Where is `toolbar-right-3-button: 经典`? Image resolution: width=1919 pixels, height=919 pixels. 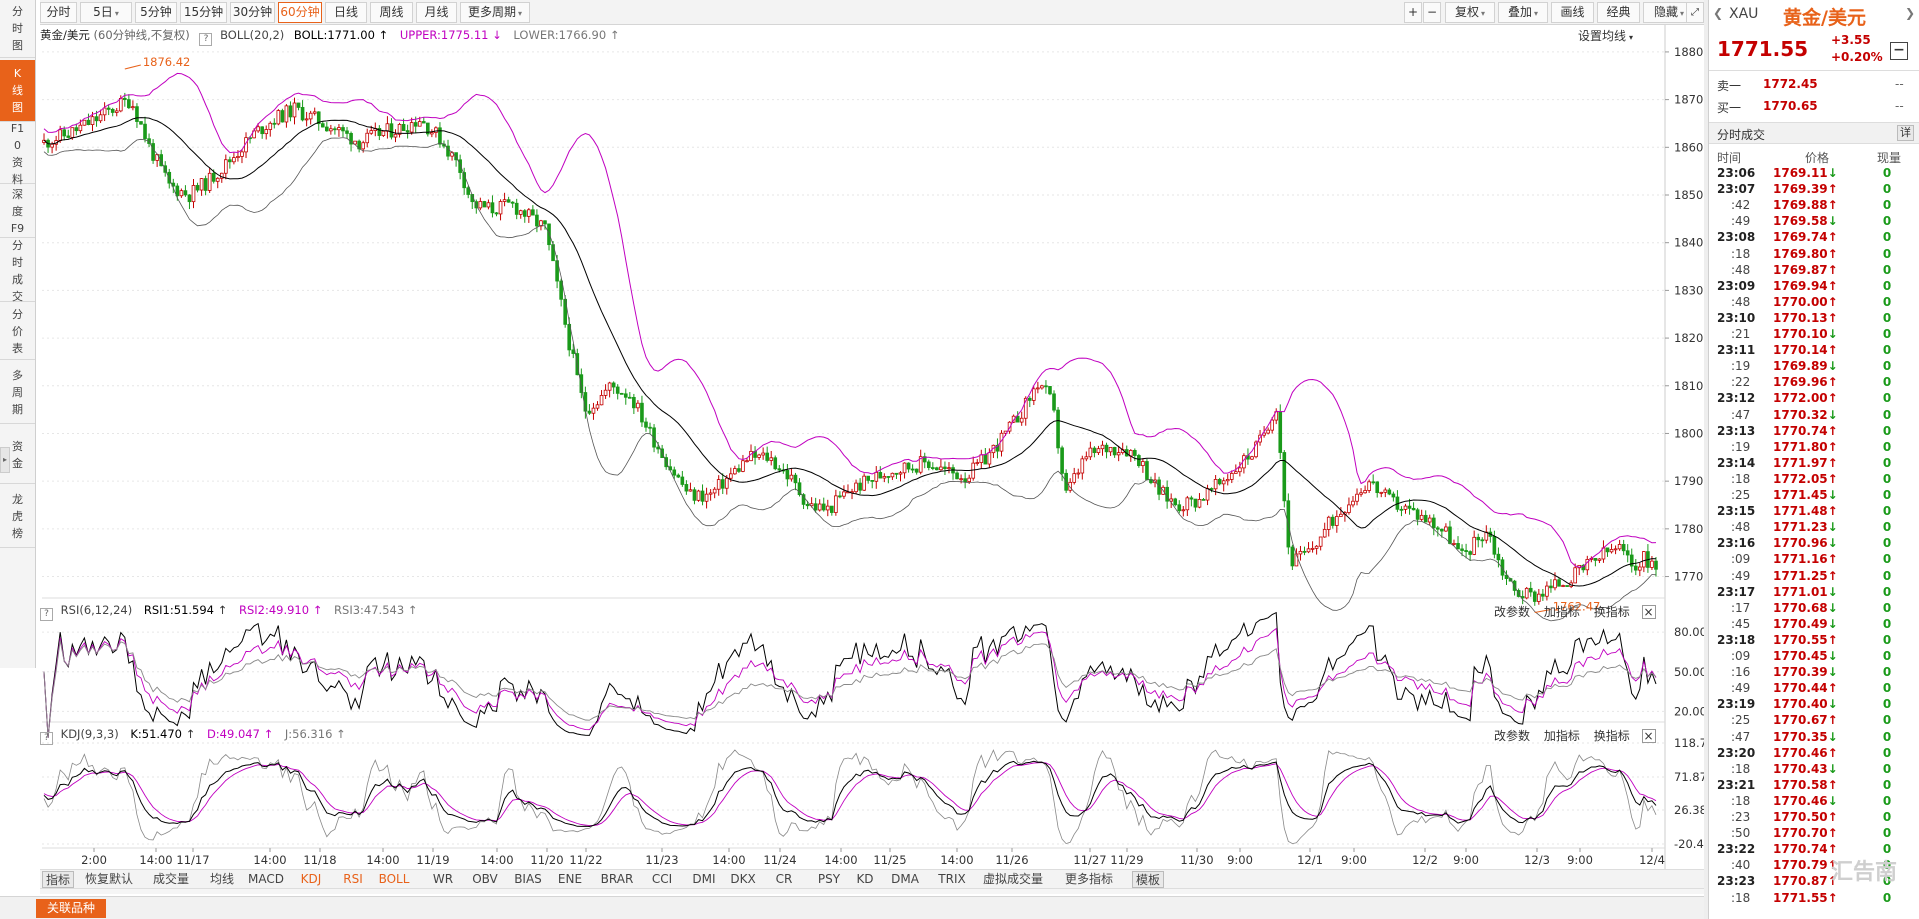
toolbar-right-3-button: 经典 is located at coordinates (1618, 12).